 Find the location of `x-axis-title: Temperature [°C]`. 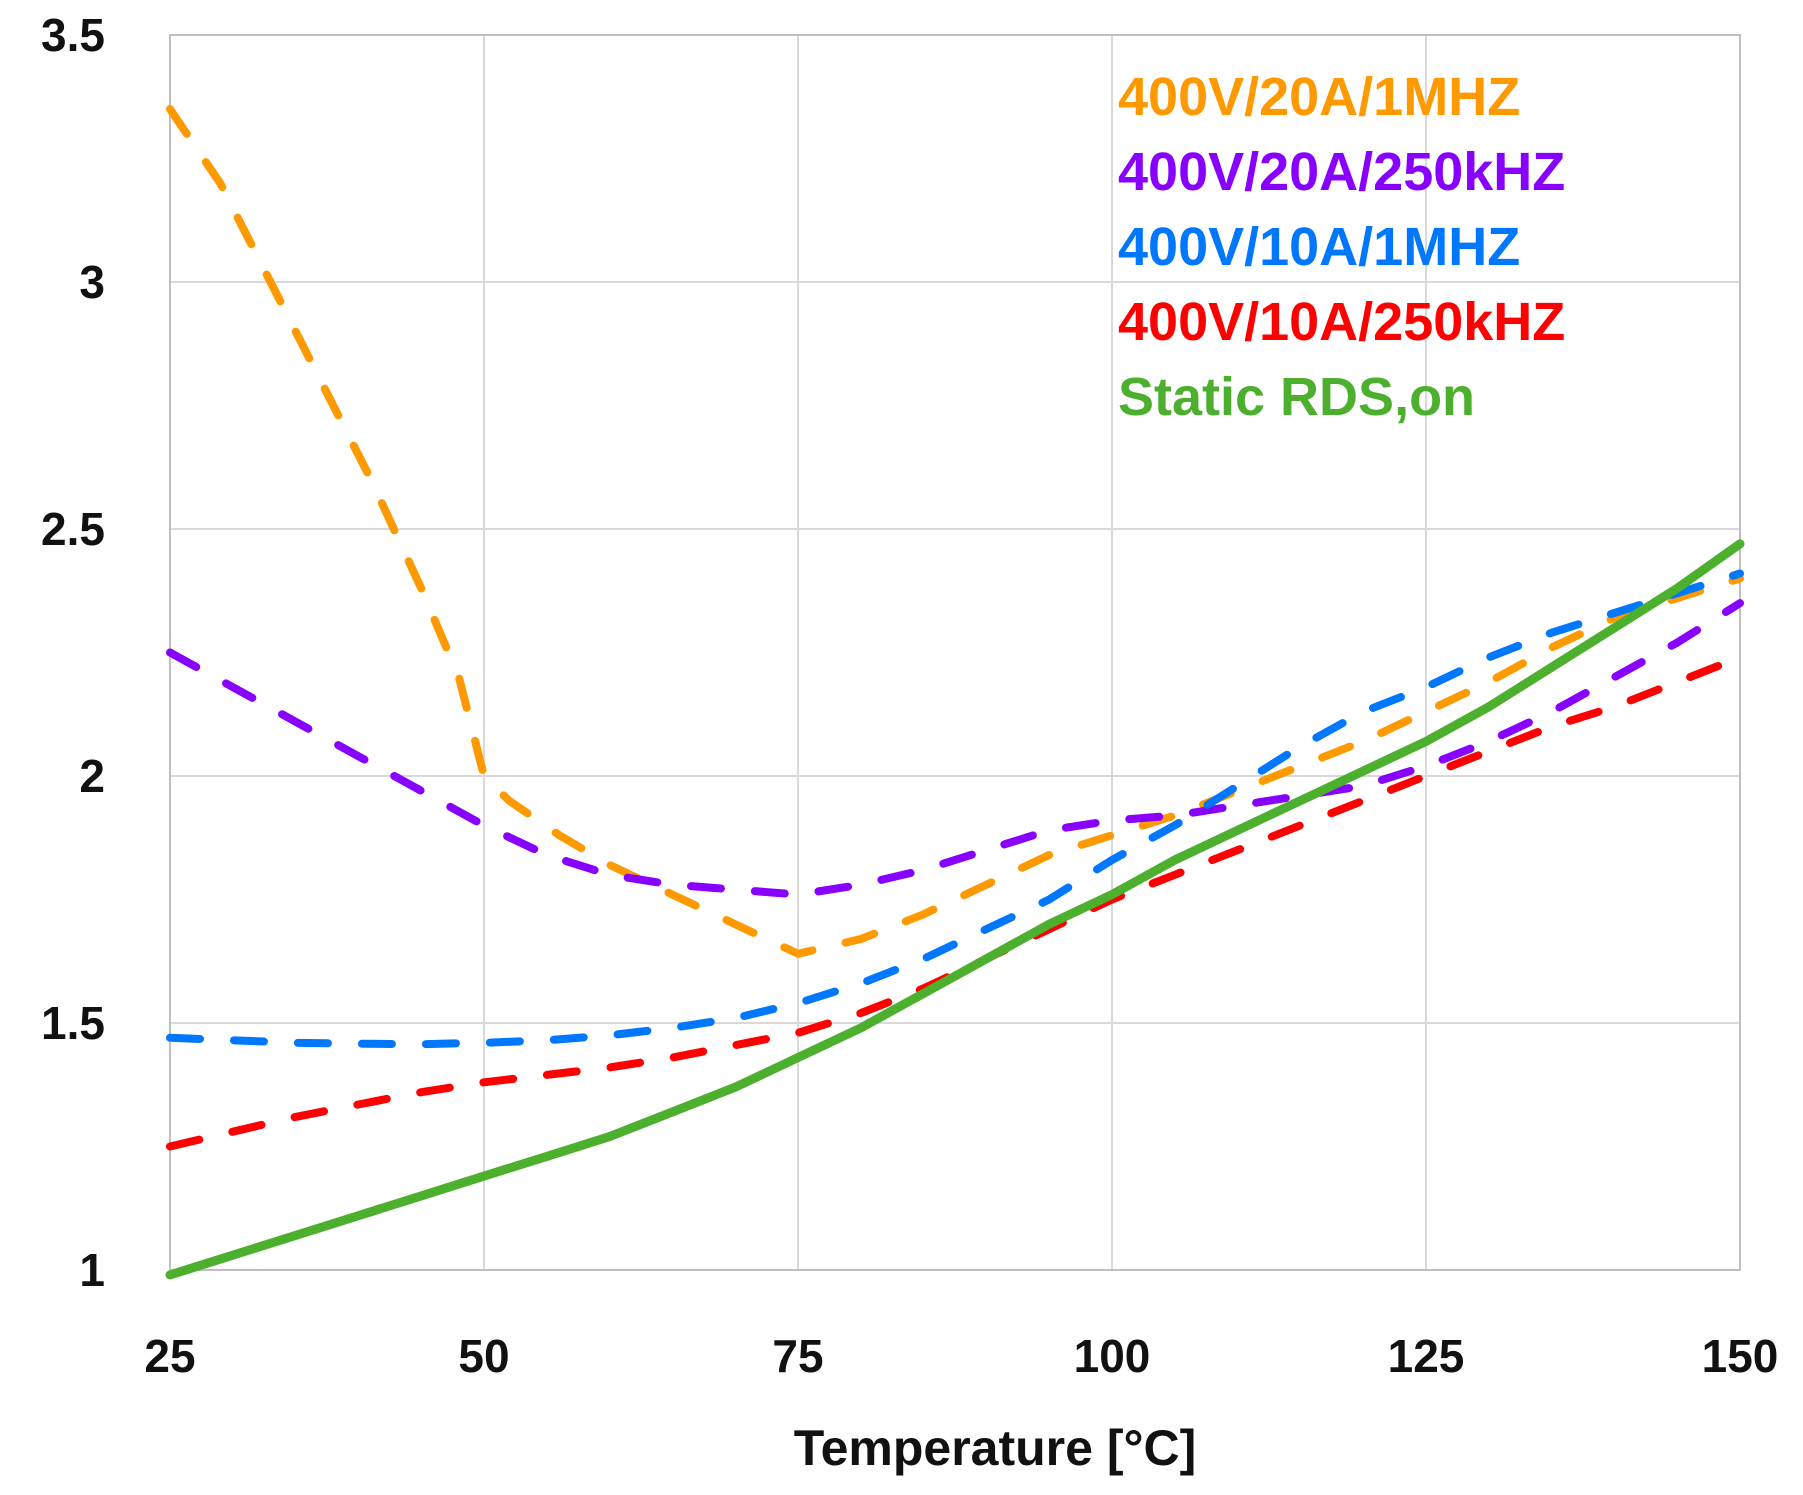

x-axis-title: Temperature [°C] is located at coordinates (995, 1448).